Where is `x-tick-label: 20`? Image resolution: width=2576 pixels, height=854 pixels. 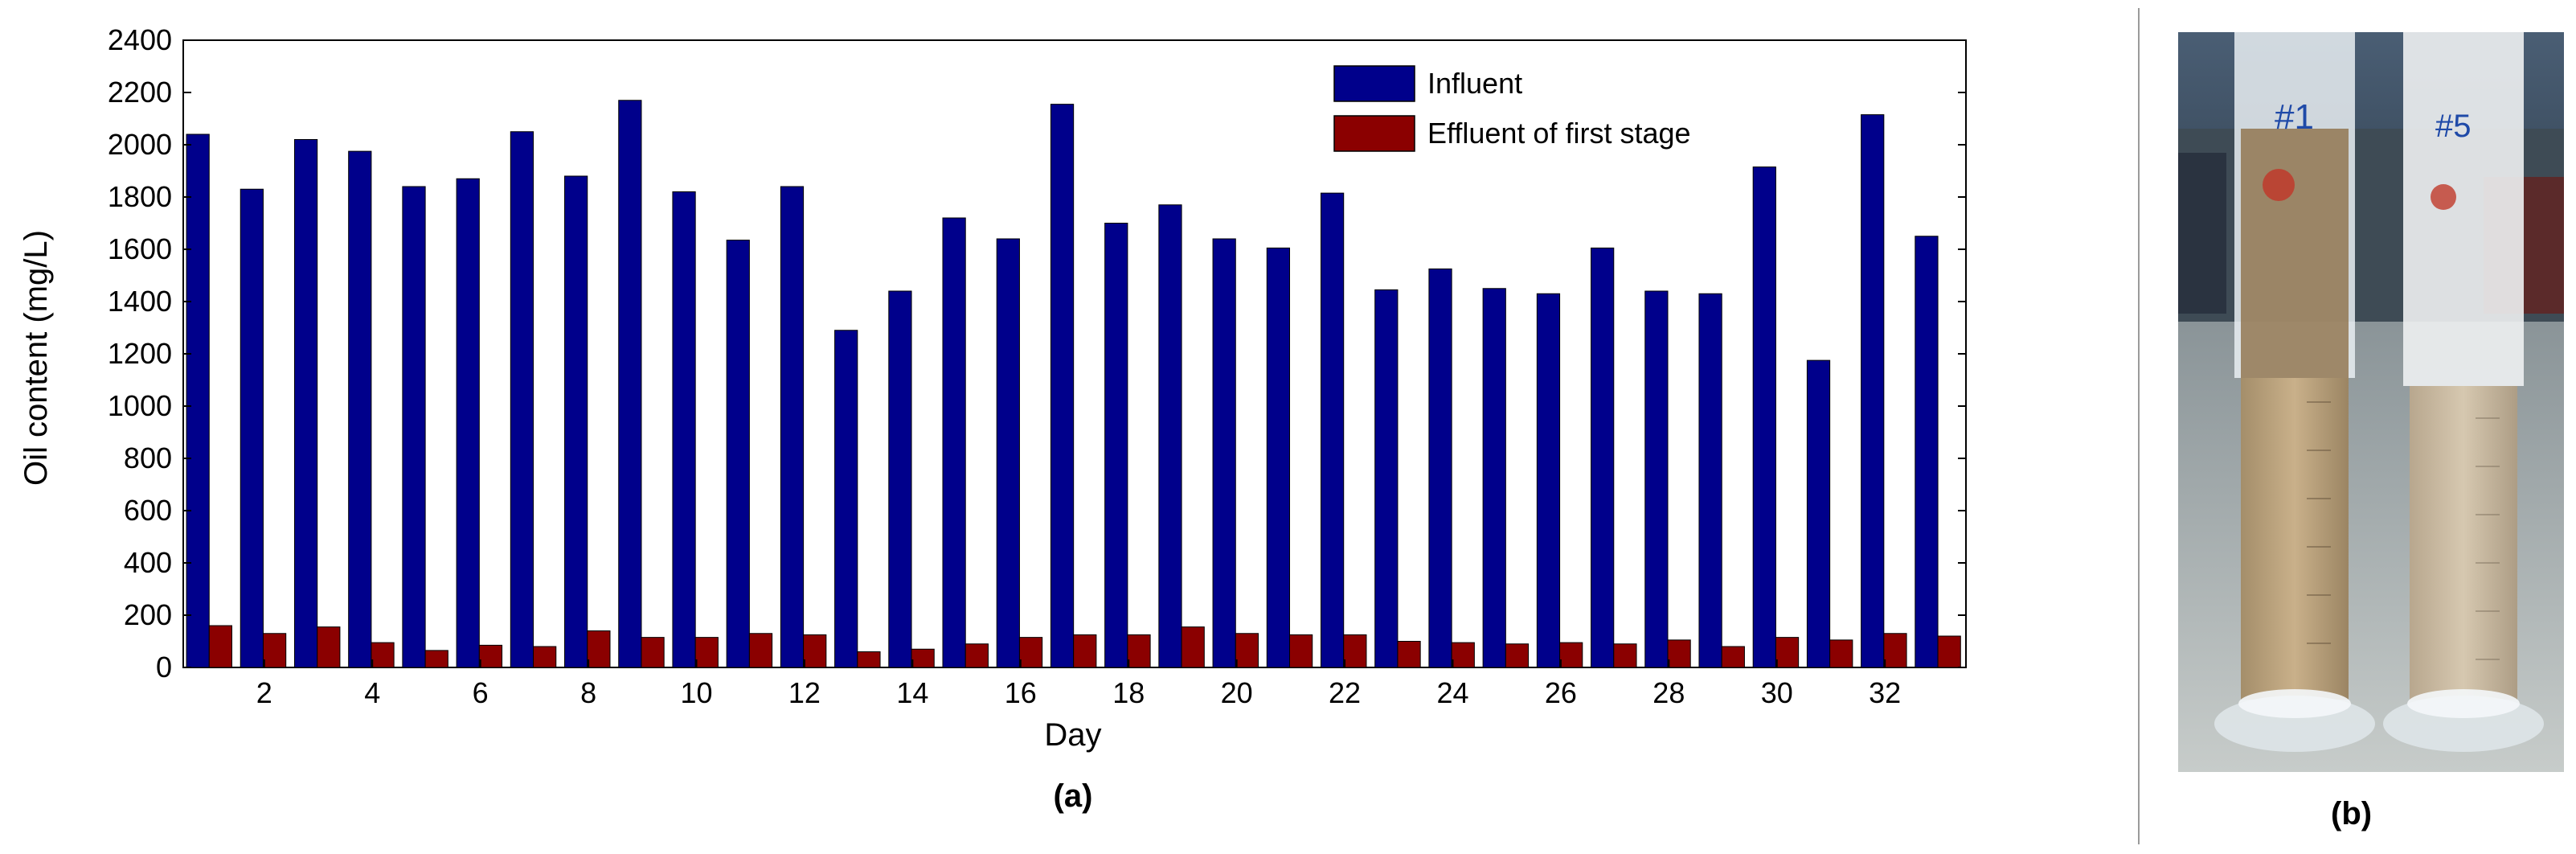
x-tick-label: 20 is located at coordinates (1237, 692).